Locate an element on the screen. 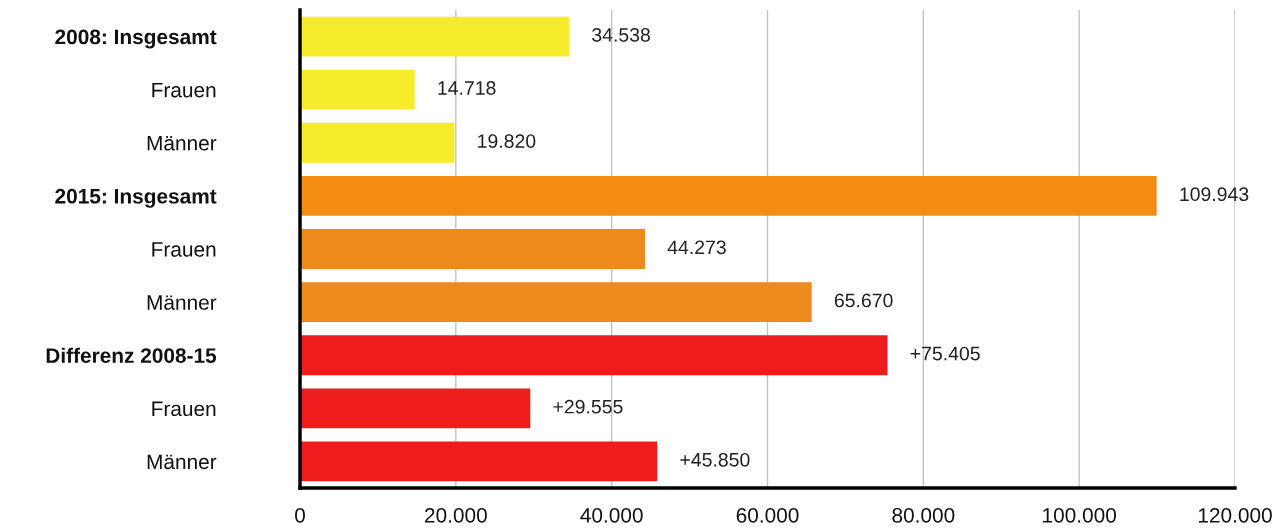  y-tick-label: 2015: Insgesamt is located at coordinates (136, 198).